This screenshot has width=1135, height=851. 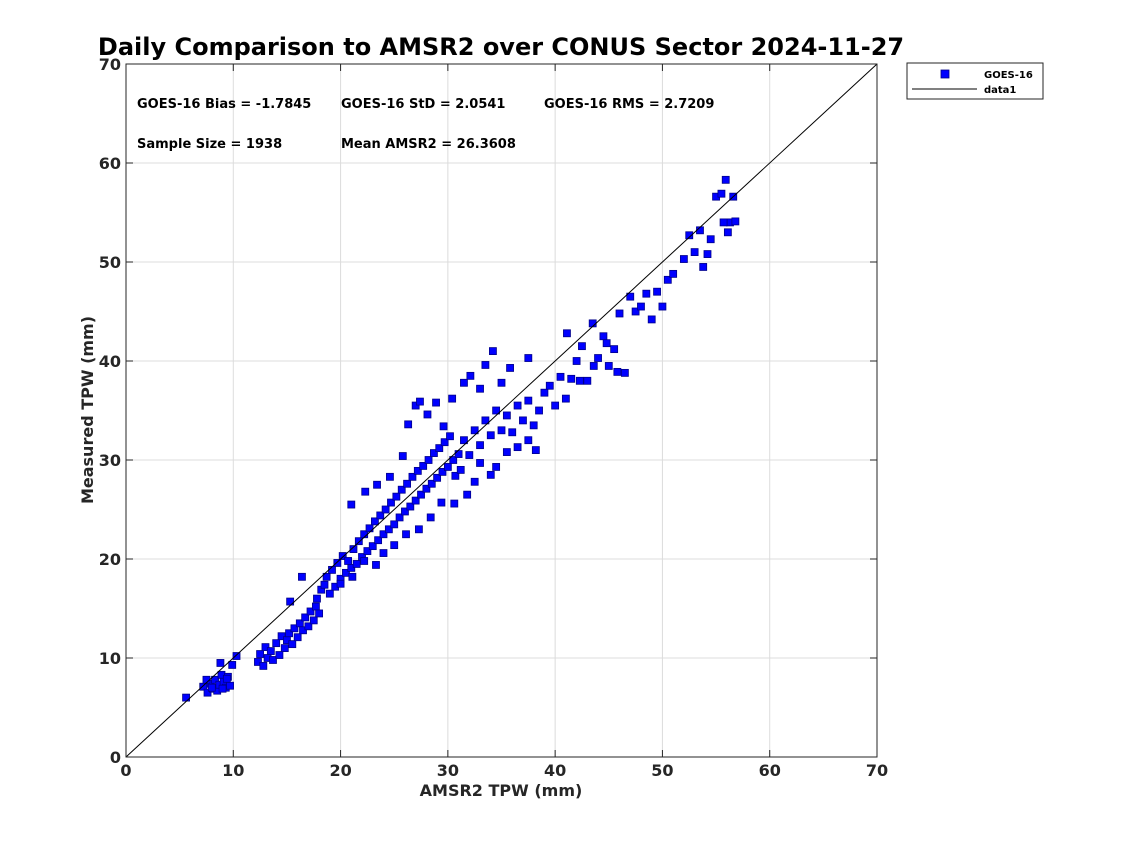 I want to click on y-tick-label: 60, so click(x=110, y=163).